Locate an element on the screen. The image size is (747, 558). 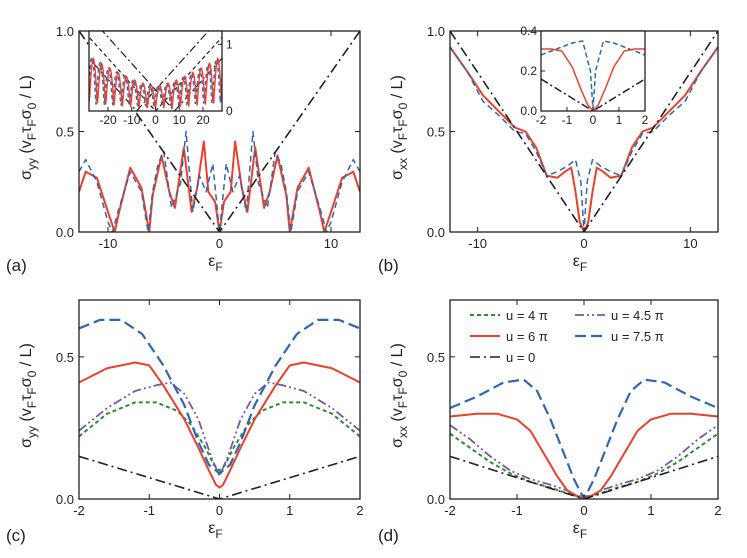
inset-y-tick-label: 0.4 is located at coordinates (528, 31).